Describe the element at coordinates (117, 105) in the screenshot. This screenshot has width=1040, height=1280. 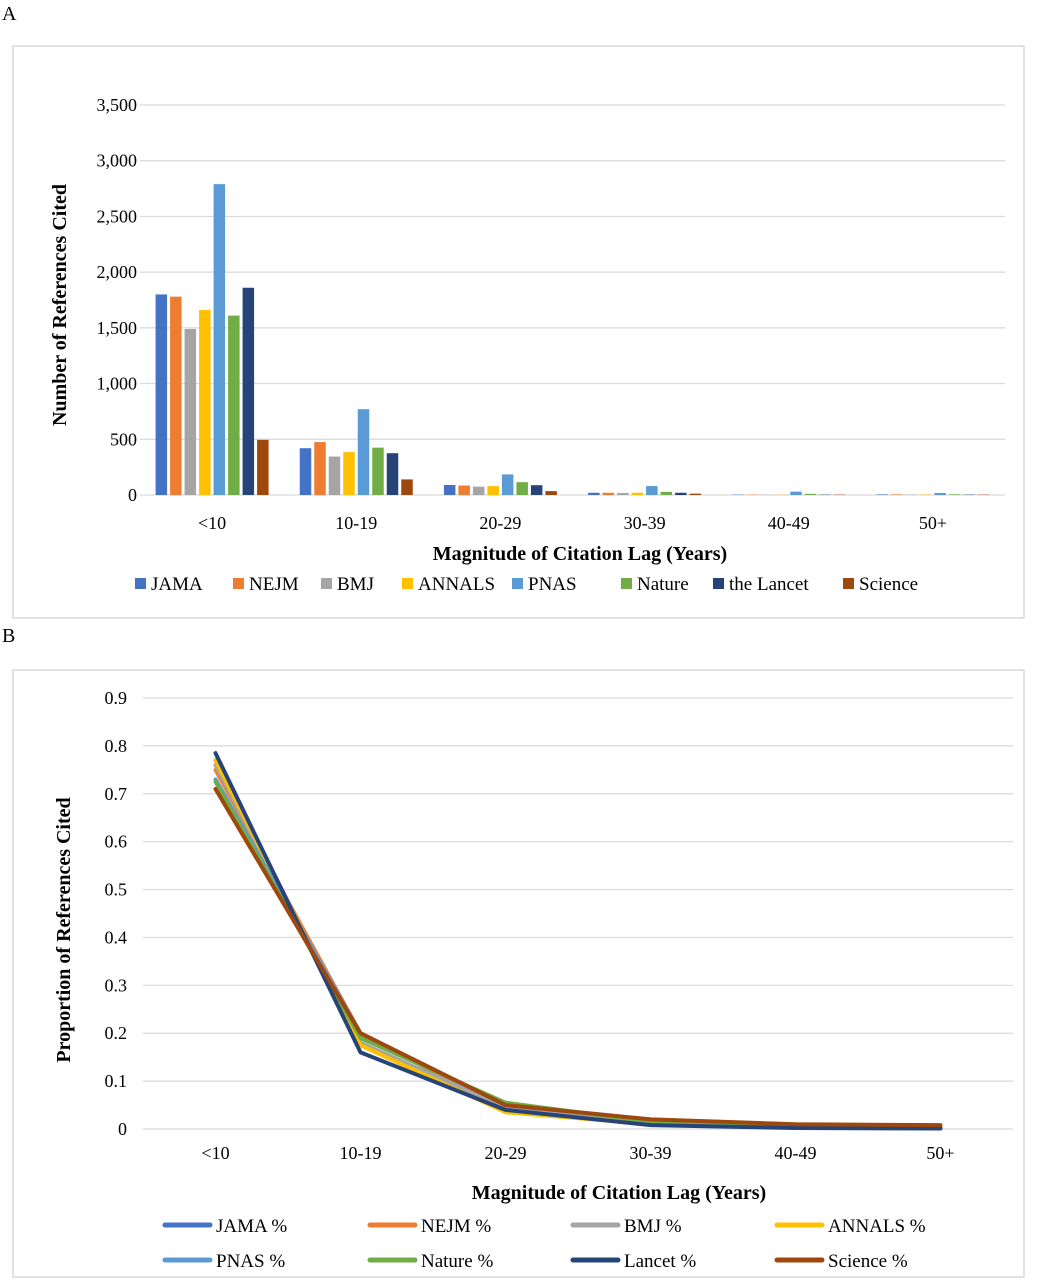
I see `y-tick-label: 3,500` at that location.